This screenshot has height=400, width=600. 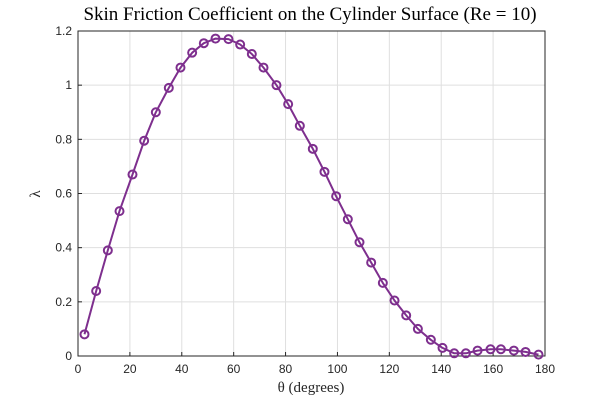 What do you see at coordinates (182, 369) in the screenshot?
I see `x-tick-label: 40` at bounding box center [182, 369].